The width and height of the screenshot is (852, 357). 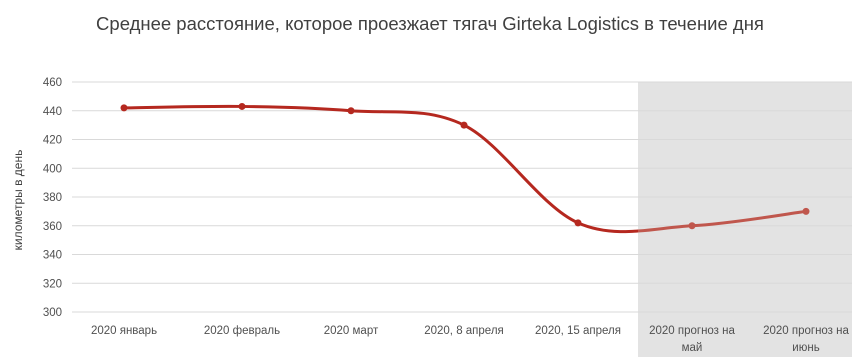 I want to click on y-tick-label: 360, so click(x=52, y=227).